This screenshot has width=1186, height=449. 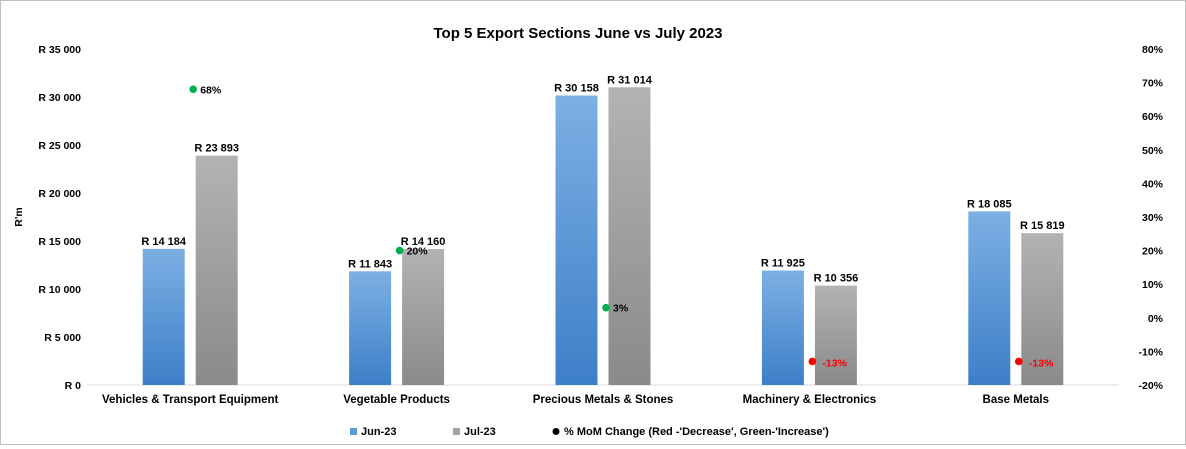 What do you see at coordinates (576, 88) in the screenshot?
I see `bar-label-jun: R 30 158` at bounding box center [576, 88].